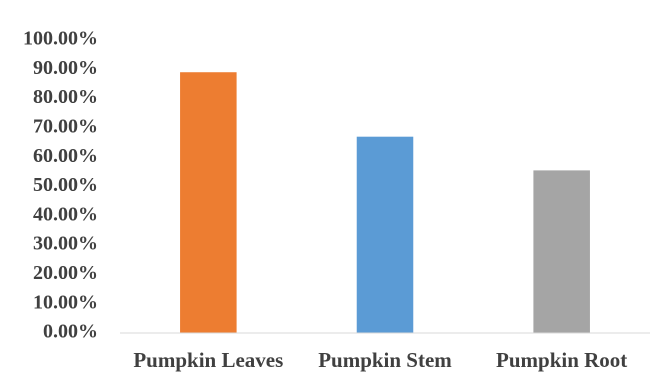 Image resolution: width=650 pixels, height=374 pixels. I want to click on x-axis: Pumpkin Leaves Pumpkin Stem Pumpkin Root, so click(380, 360).